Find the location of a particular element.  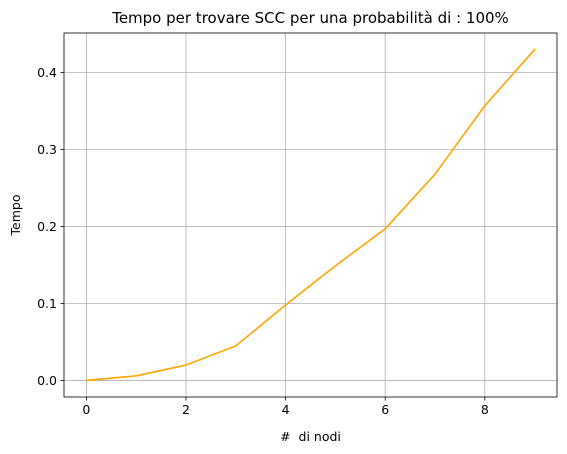

y-tick-label: 0.2 is located at coordinates (47, 226).